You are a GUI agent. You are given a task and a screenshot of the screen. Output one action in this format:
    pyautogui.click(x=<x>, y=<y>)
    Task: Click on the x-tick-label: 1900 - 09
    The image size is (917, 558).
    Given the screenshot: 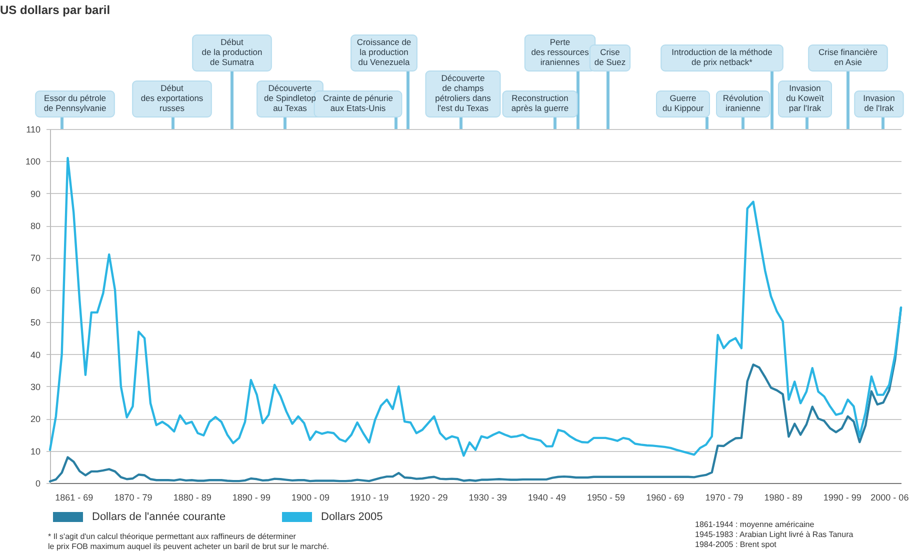 What is the action you would take?
    pyautogui.click(x=311, y=497)
    